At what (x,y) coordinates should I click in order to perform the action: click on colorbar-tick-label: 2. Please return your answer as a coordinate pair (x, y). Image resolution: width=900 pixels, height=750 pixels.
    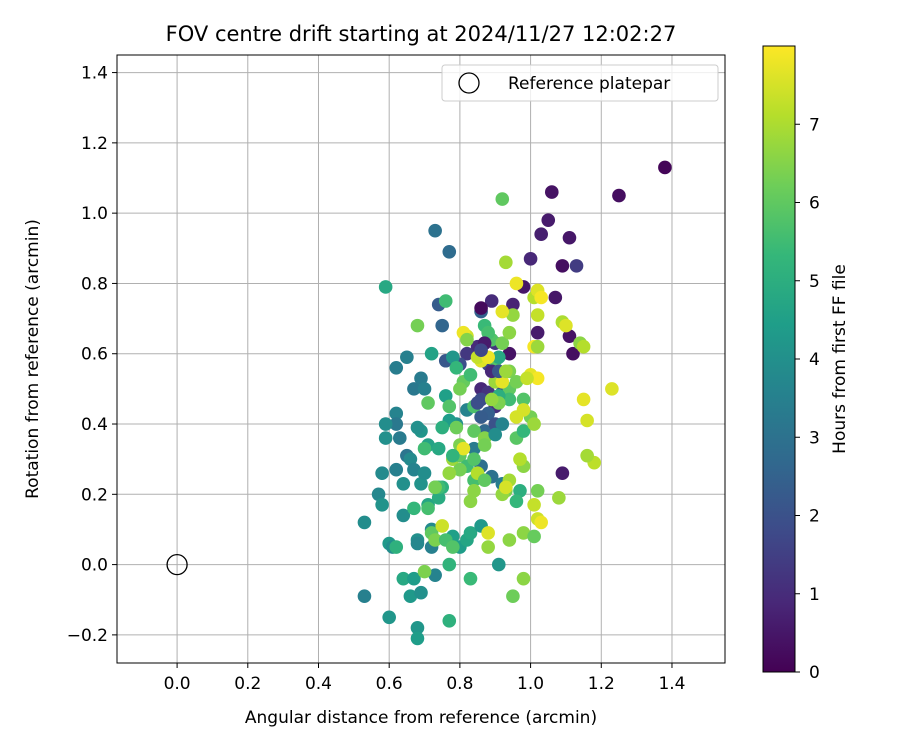
    Looking at the image, I should click on (814, 517).